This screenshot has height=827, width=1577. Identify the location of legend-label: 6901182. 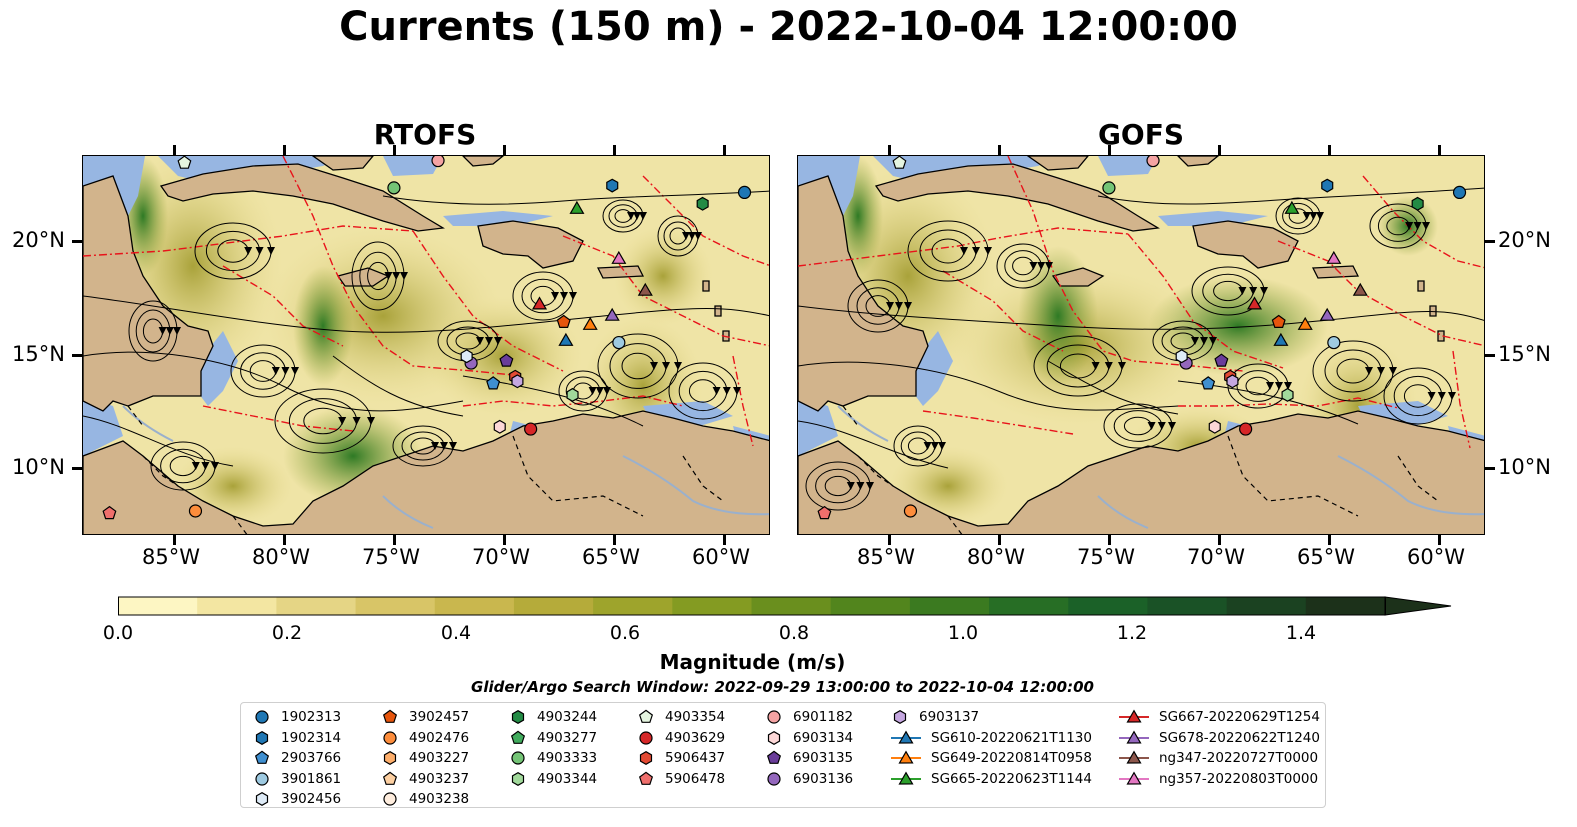
(823, 717).